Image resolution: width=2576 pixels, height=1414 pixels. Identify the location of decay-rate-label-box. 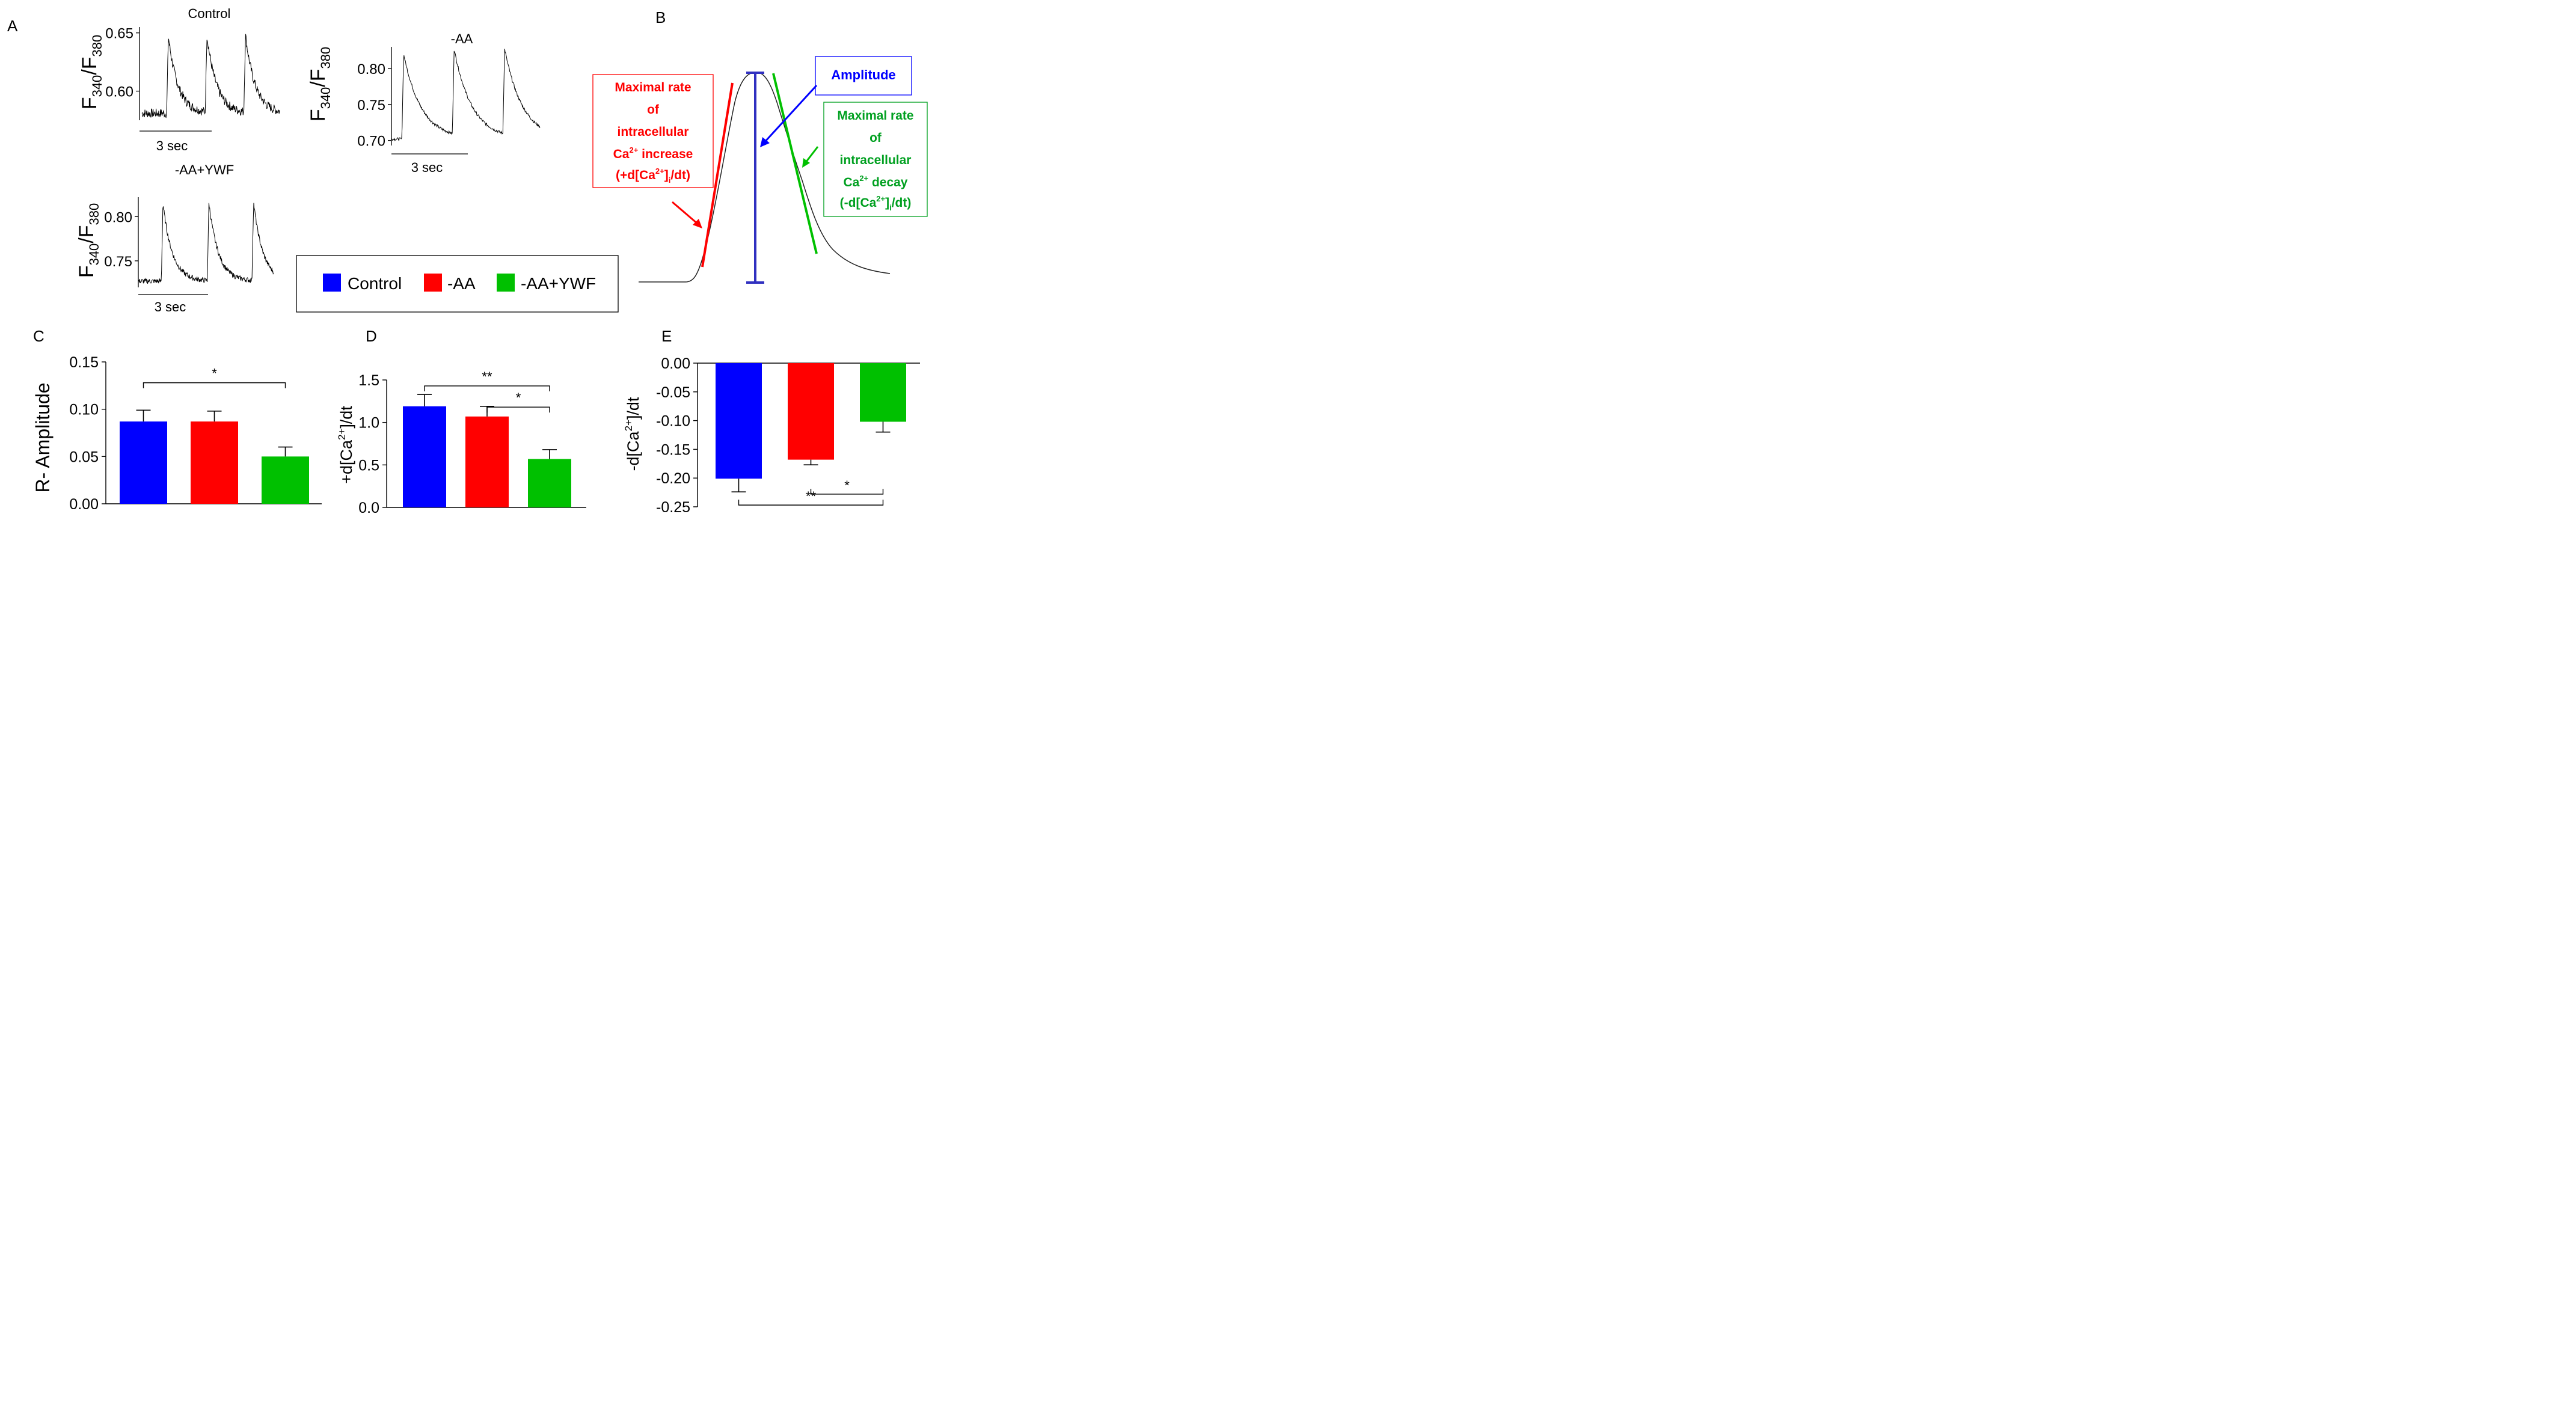
(875, 159).